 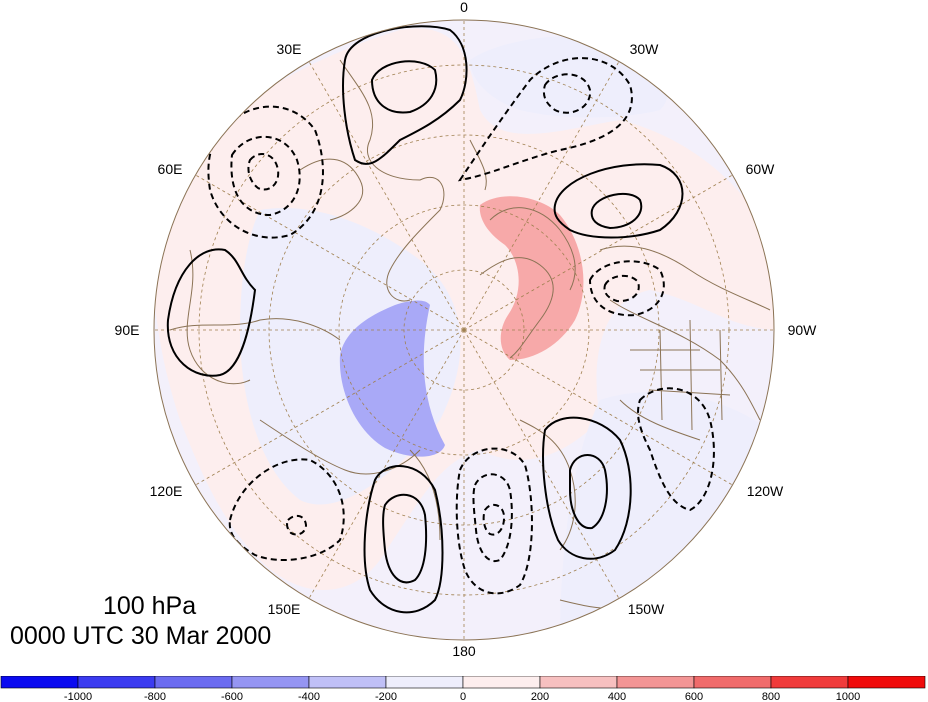 What do you see at coordinates (617, 696) in the screenshot?
I see `colorbar-label: 400` at bounding box center [617, 696].